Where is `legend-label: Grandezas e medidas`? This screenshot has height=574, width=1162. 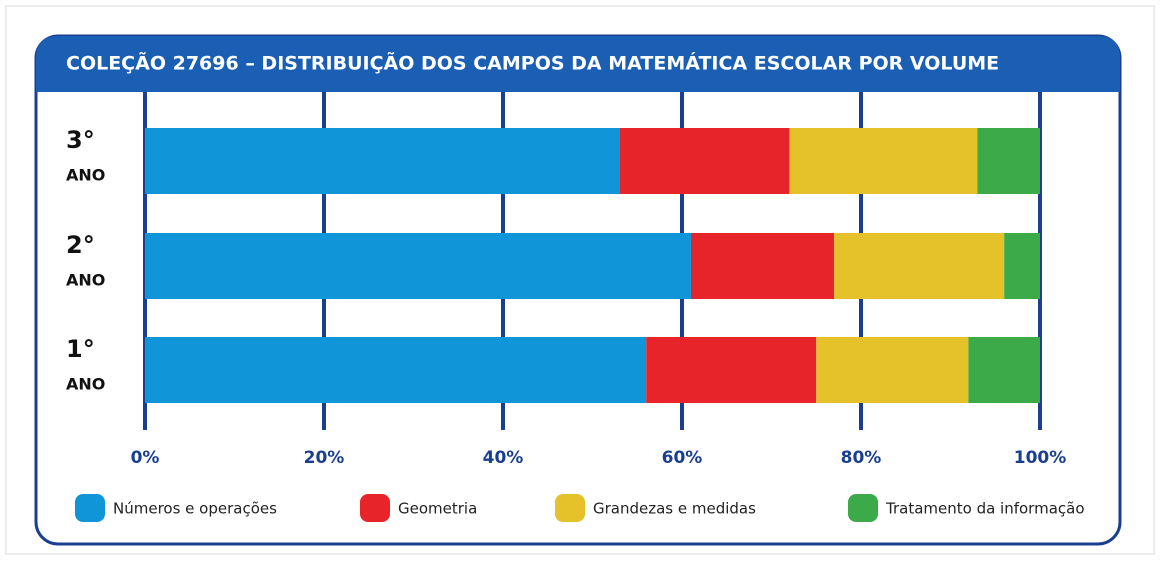
legend-label: Grandezas e medidas is located at coordinates (674, 509).